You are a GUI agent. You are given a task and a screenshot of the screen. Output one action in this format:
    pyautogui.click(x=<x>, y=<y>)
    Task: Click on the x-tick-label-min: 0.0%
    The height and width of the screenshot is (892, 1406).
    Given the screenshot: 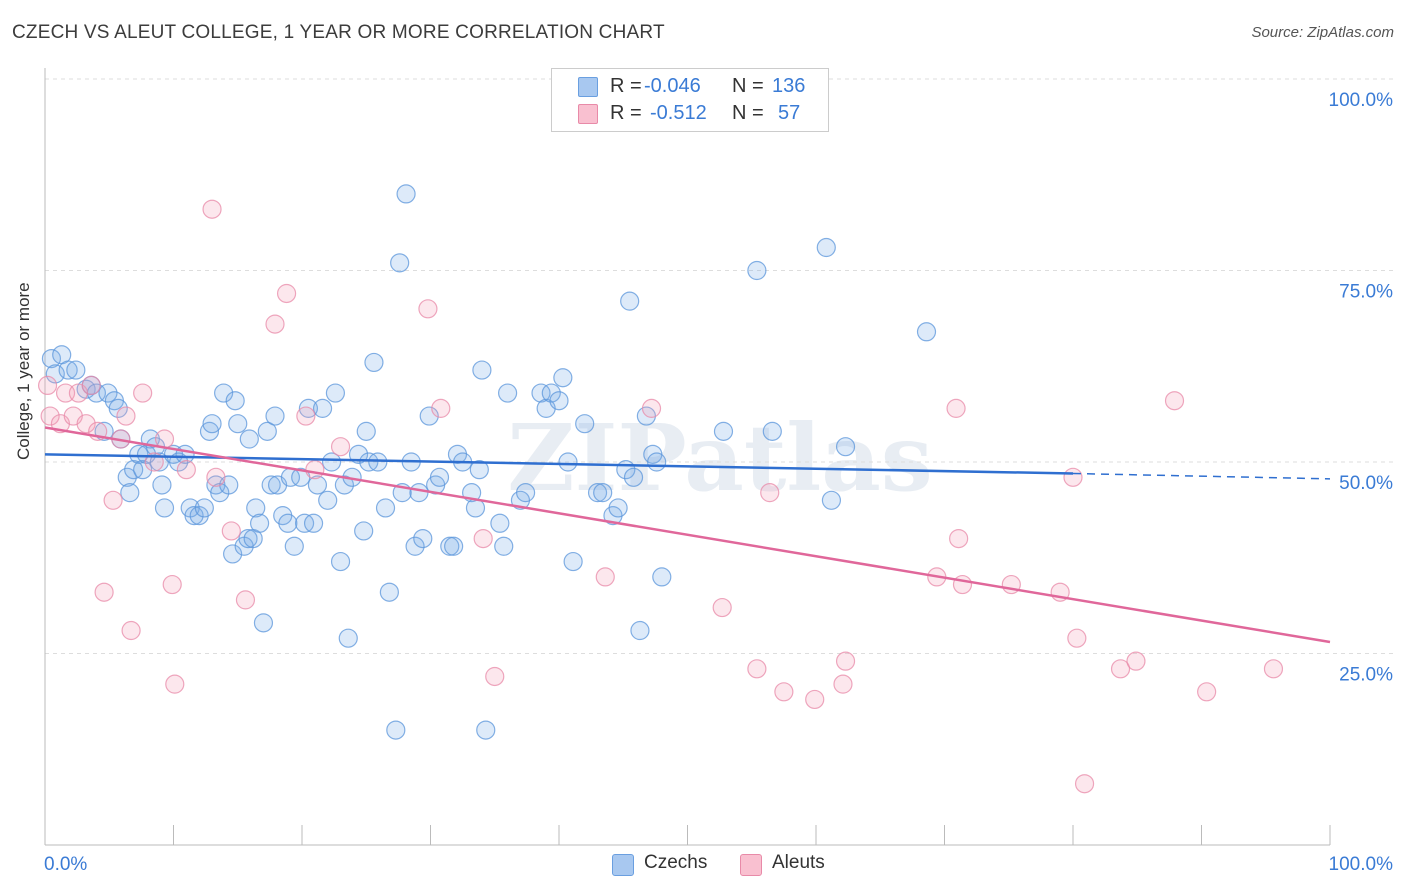 What is the action you would take?
    pyautogui.click(x=65, y=864)
    